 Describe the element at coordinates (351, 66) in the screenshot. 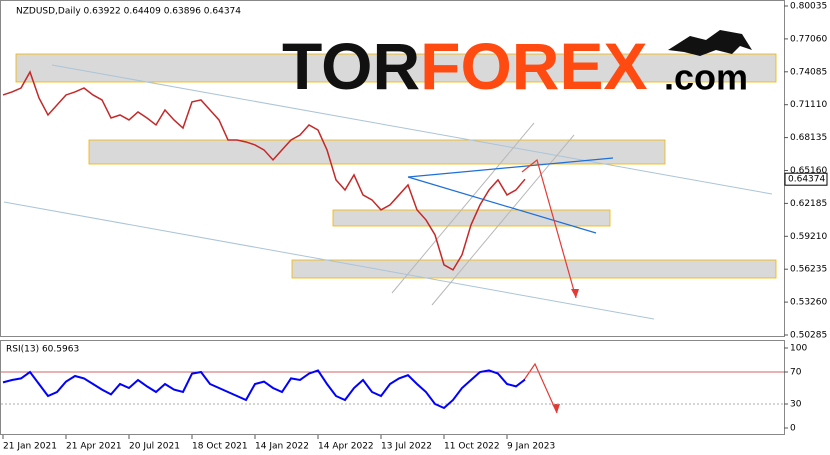

I see `logo-part: TOR` at that location.